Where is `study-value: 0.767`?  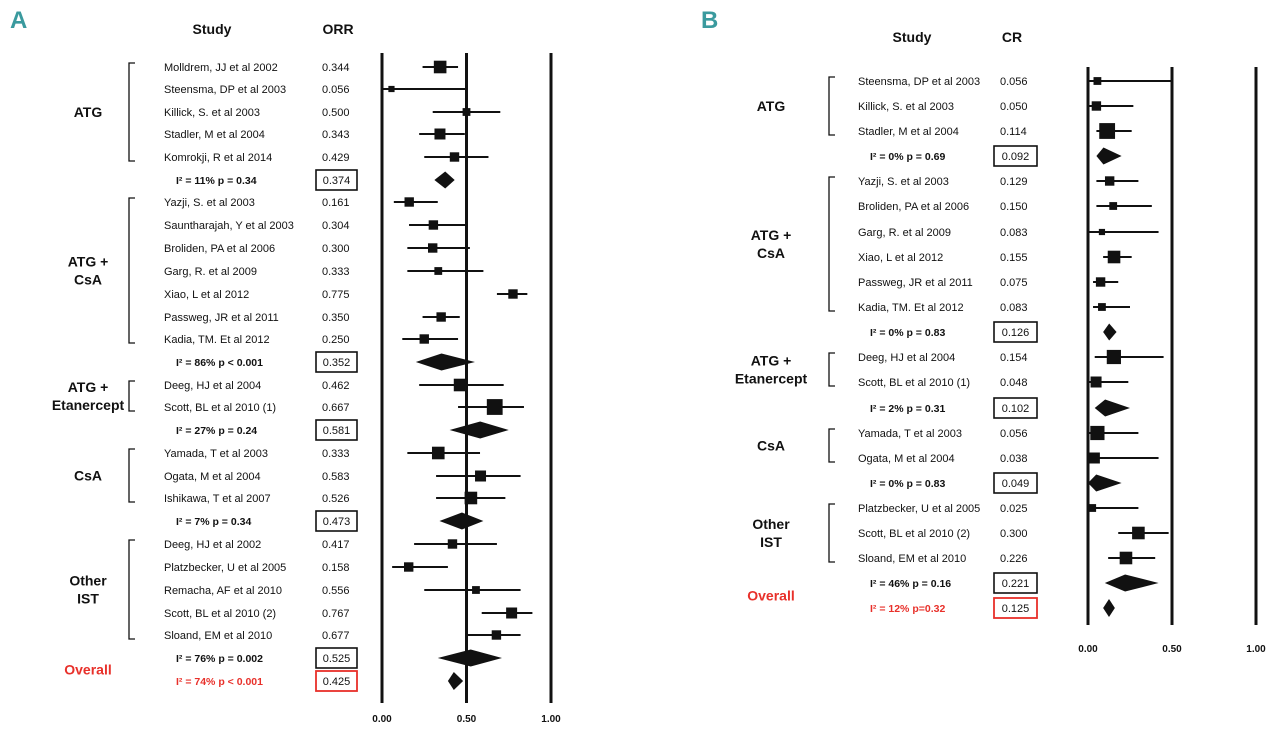 study-value: 0.767 is located at coordinates (336, 614).